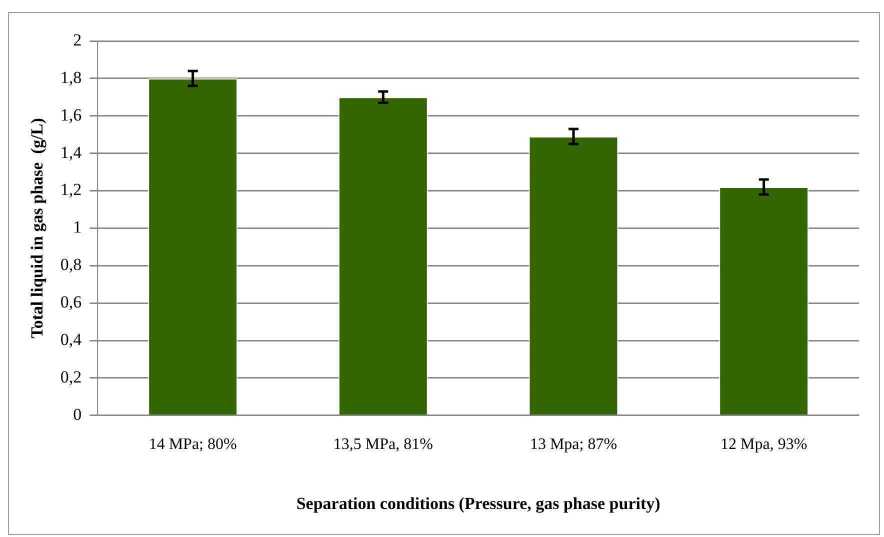 This screenshot has height=537, width=884. What do you see at coordinates (764, 445) in the screenshot?
I see `x-tick-label: 12 Mpa, 93%` at bounding box center [764, 445].